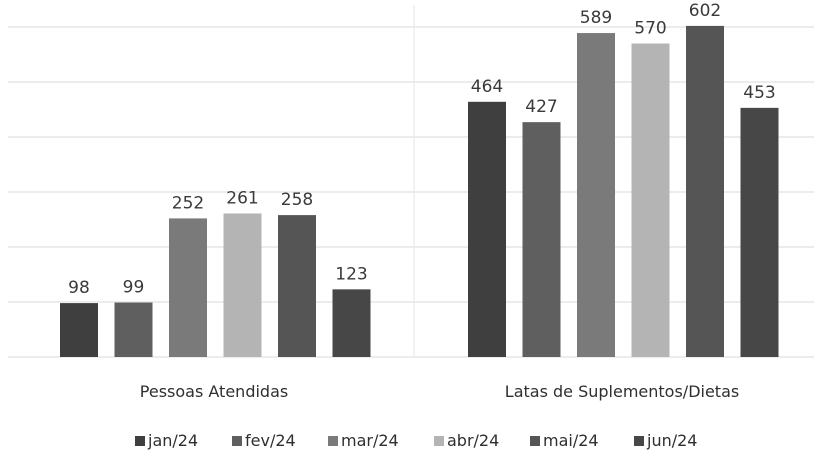  Describe the element at coordinates (188, 203) in the screenshot. I see `data-label: 252` at that location.